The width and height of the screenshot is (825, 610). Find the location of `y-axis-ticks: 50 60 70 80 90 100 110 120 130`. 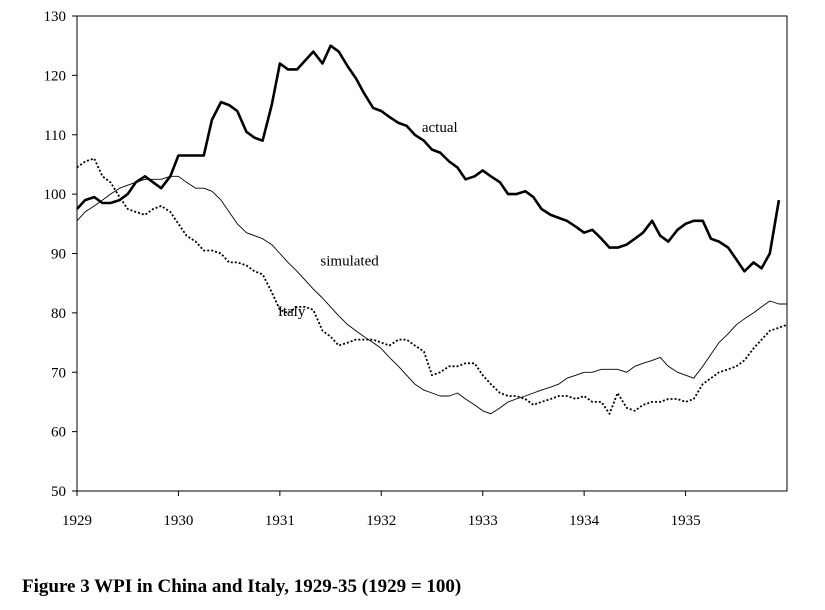

y-axis-ticks: 50 60 70 80 90 100 110 120 130 is located at coordinates (60, 254).